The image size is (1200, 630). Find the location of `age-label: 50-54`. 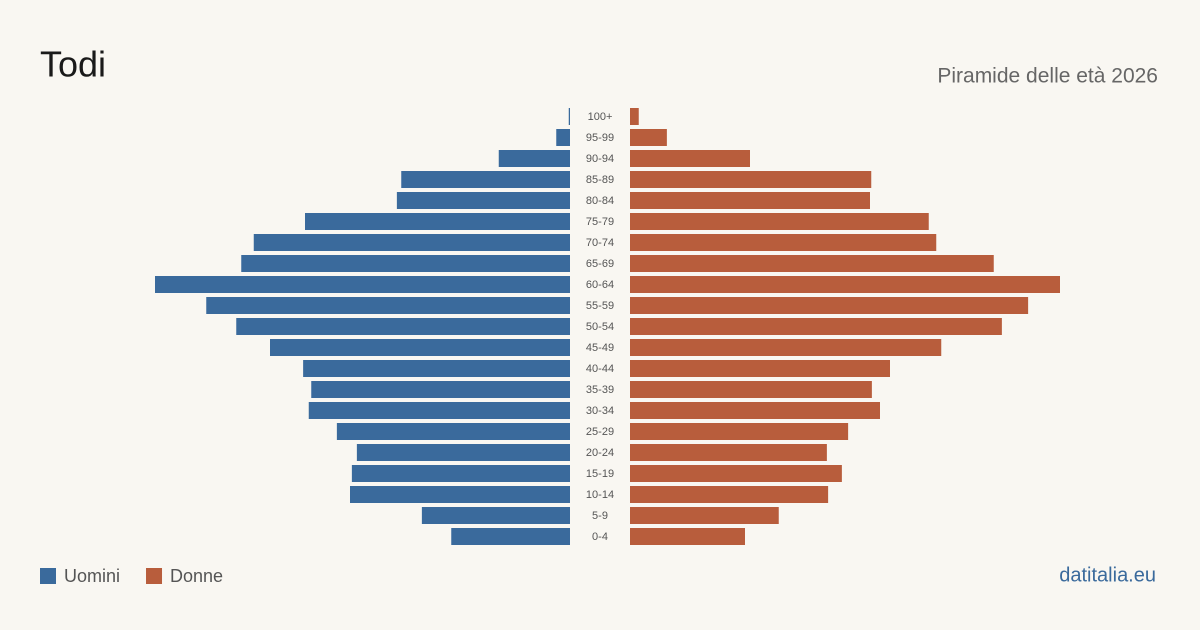

age-label: 50-54 is located at coordinates (600, 327).